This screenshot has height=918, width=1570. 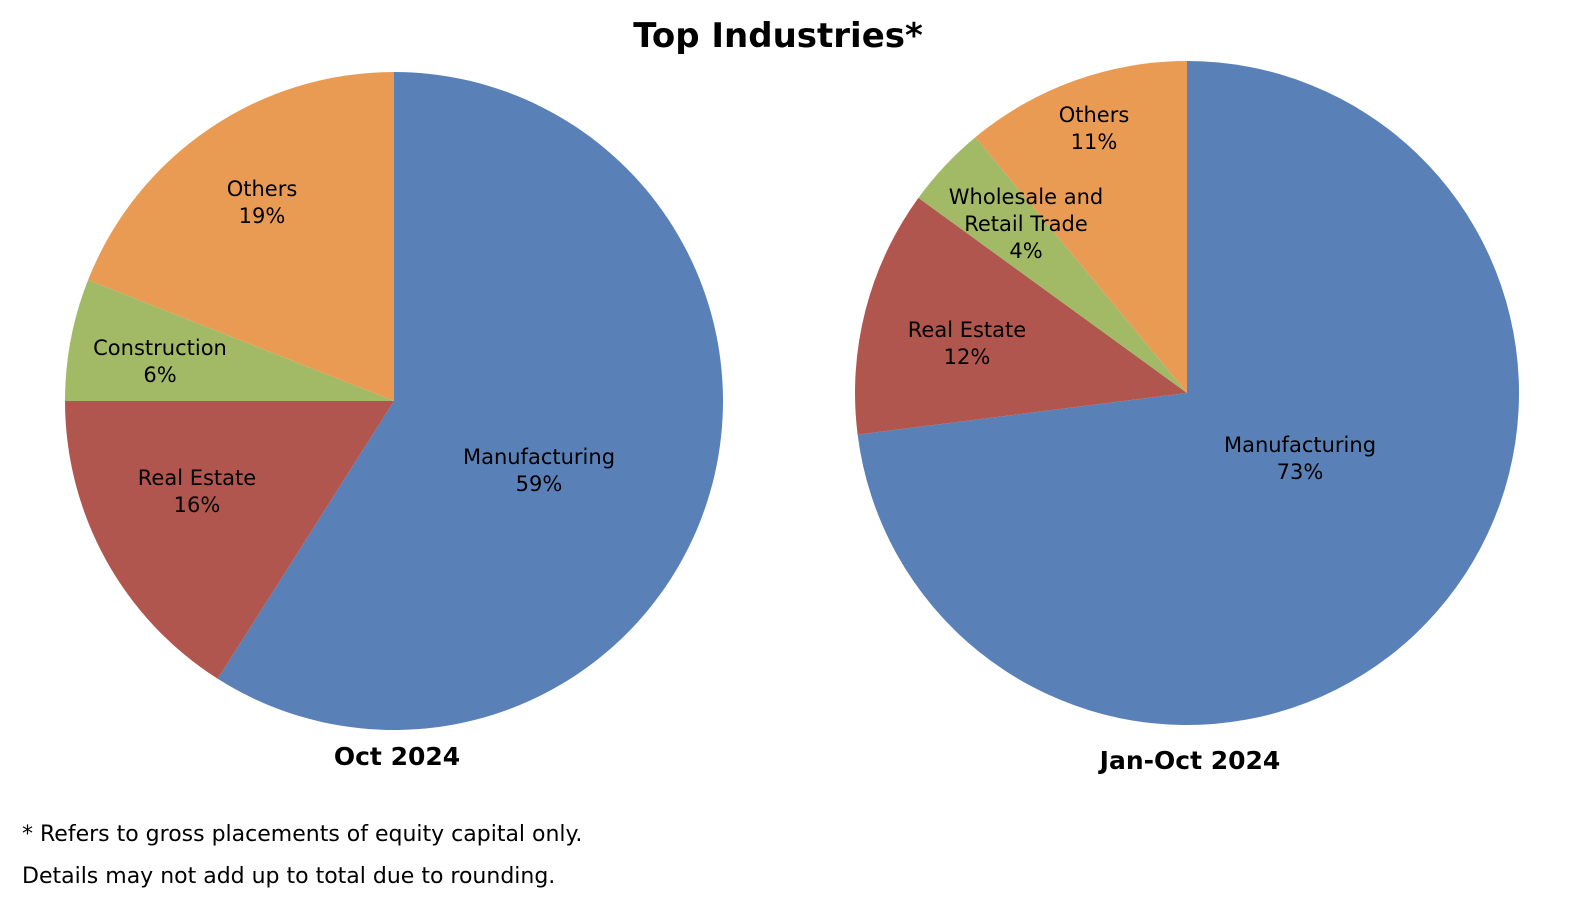 What do you see at coordinates (539, 470) in the screenshot?
I see `data-label-manufacturing: Manufacturing 59%` at bounding box center [539, 470].